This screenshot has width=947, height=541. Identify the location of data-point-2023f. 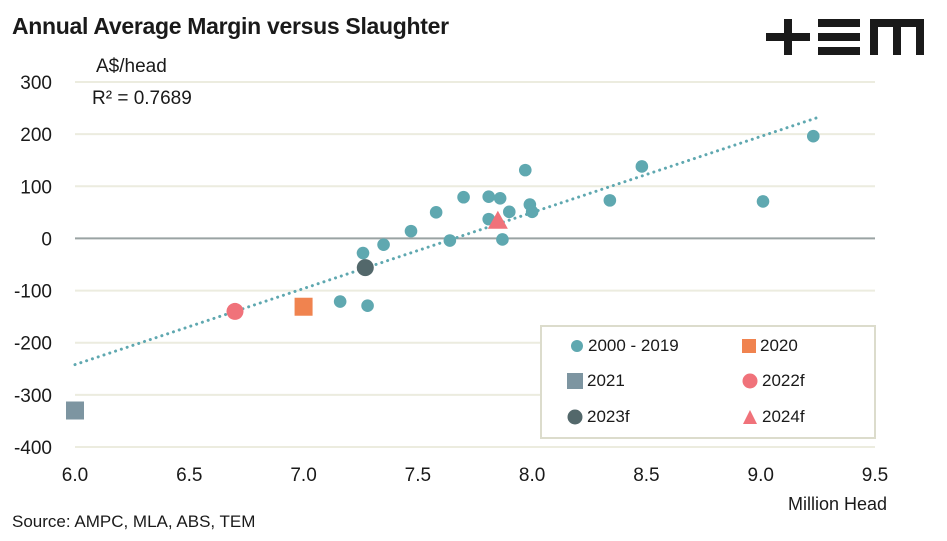
(365, 268).